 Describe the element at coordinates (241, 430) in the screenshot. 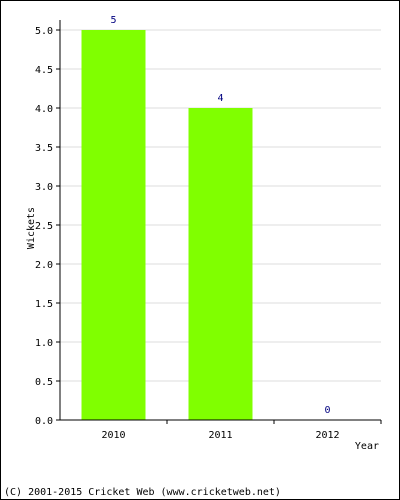

I see `x-ticks: 2010 2011 2012` at that location.